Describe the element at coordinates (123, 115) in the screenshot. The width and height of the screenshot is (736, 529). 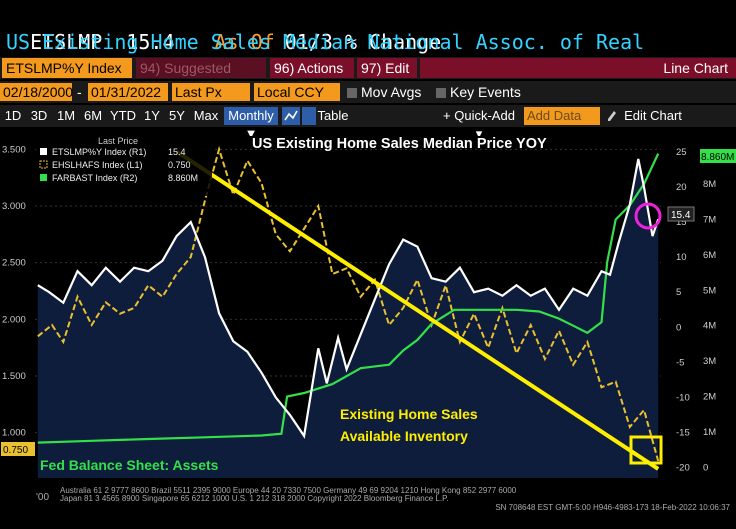
I see `period-ytd: YTD` at that location.